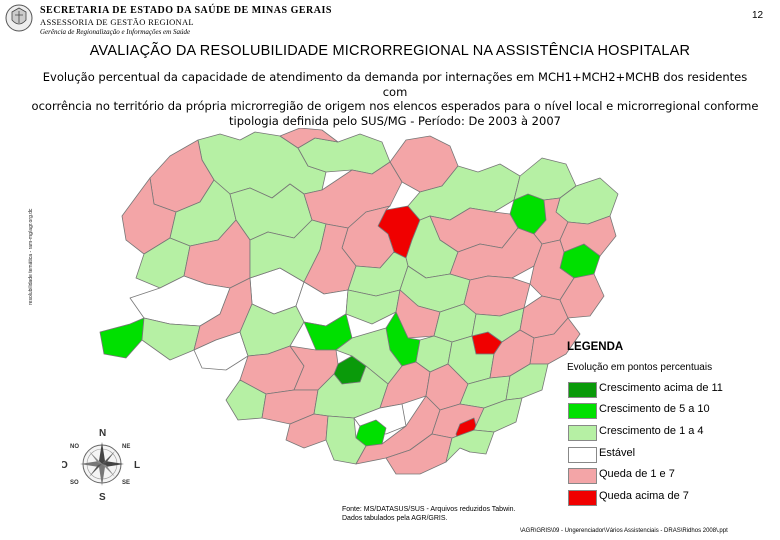 This screenshot has height=540, width=780. I want to click on region-triangulo-green, so click(122, 338).